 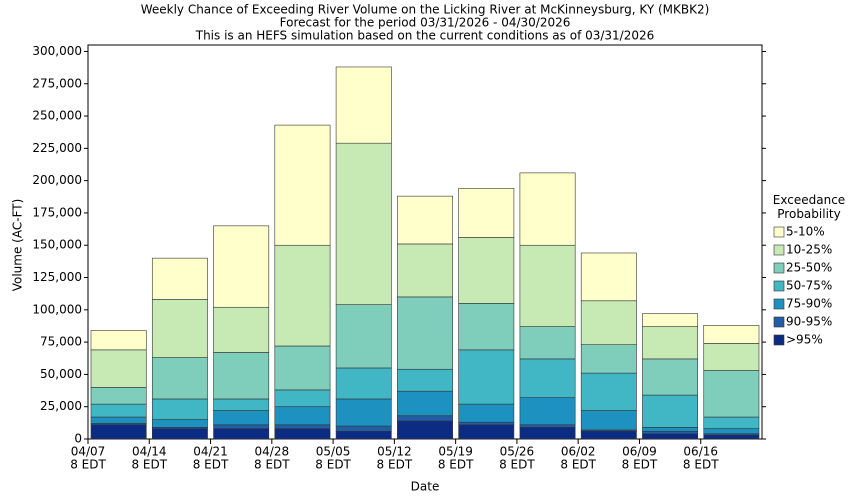 What do you see at coordinates (18, 245) in the screenshot?
I see `y-axis-label: Volume (AC-FT)` at bounding box center [18, 245].